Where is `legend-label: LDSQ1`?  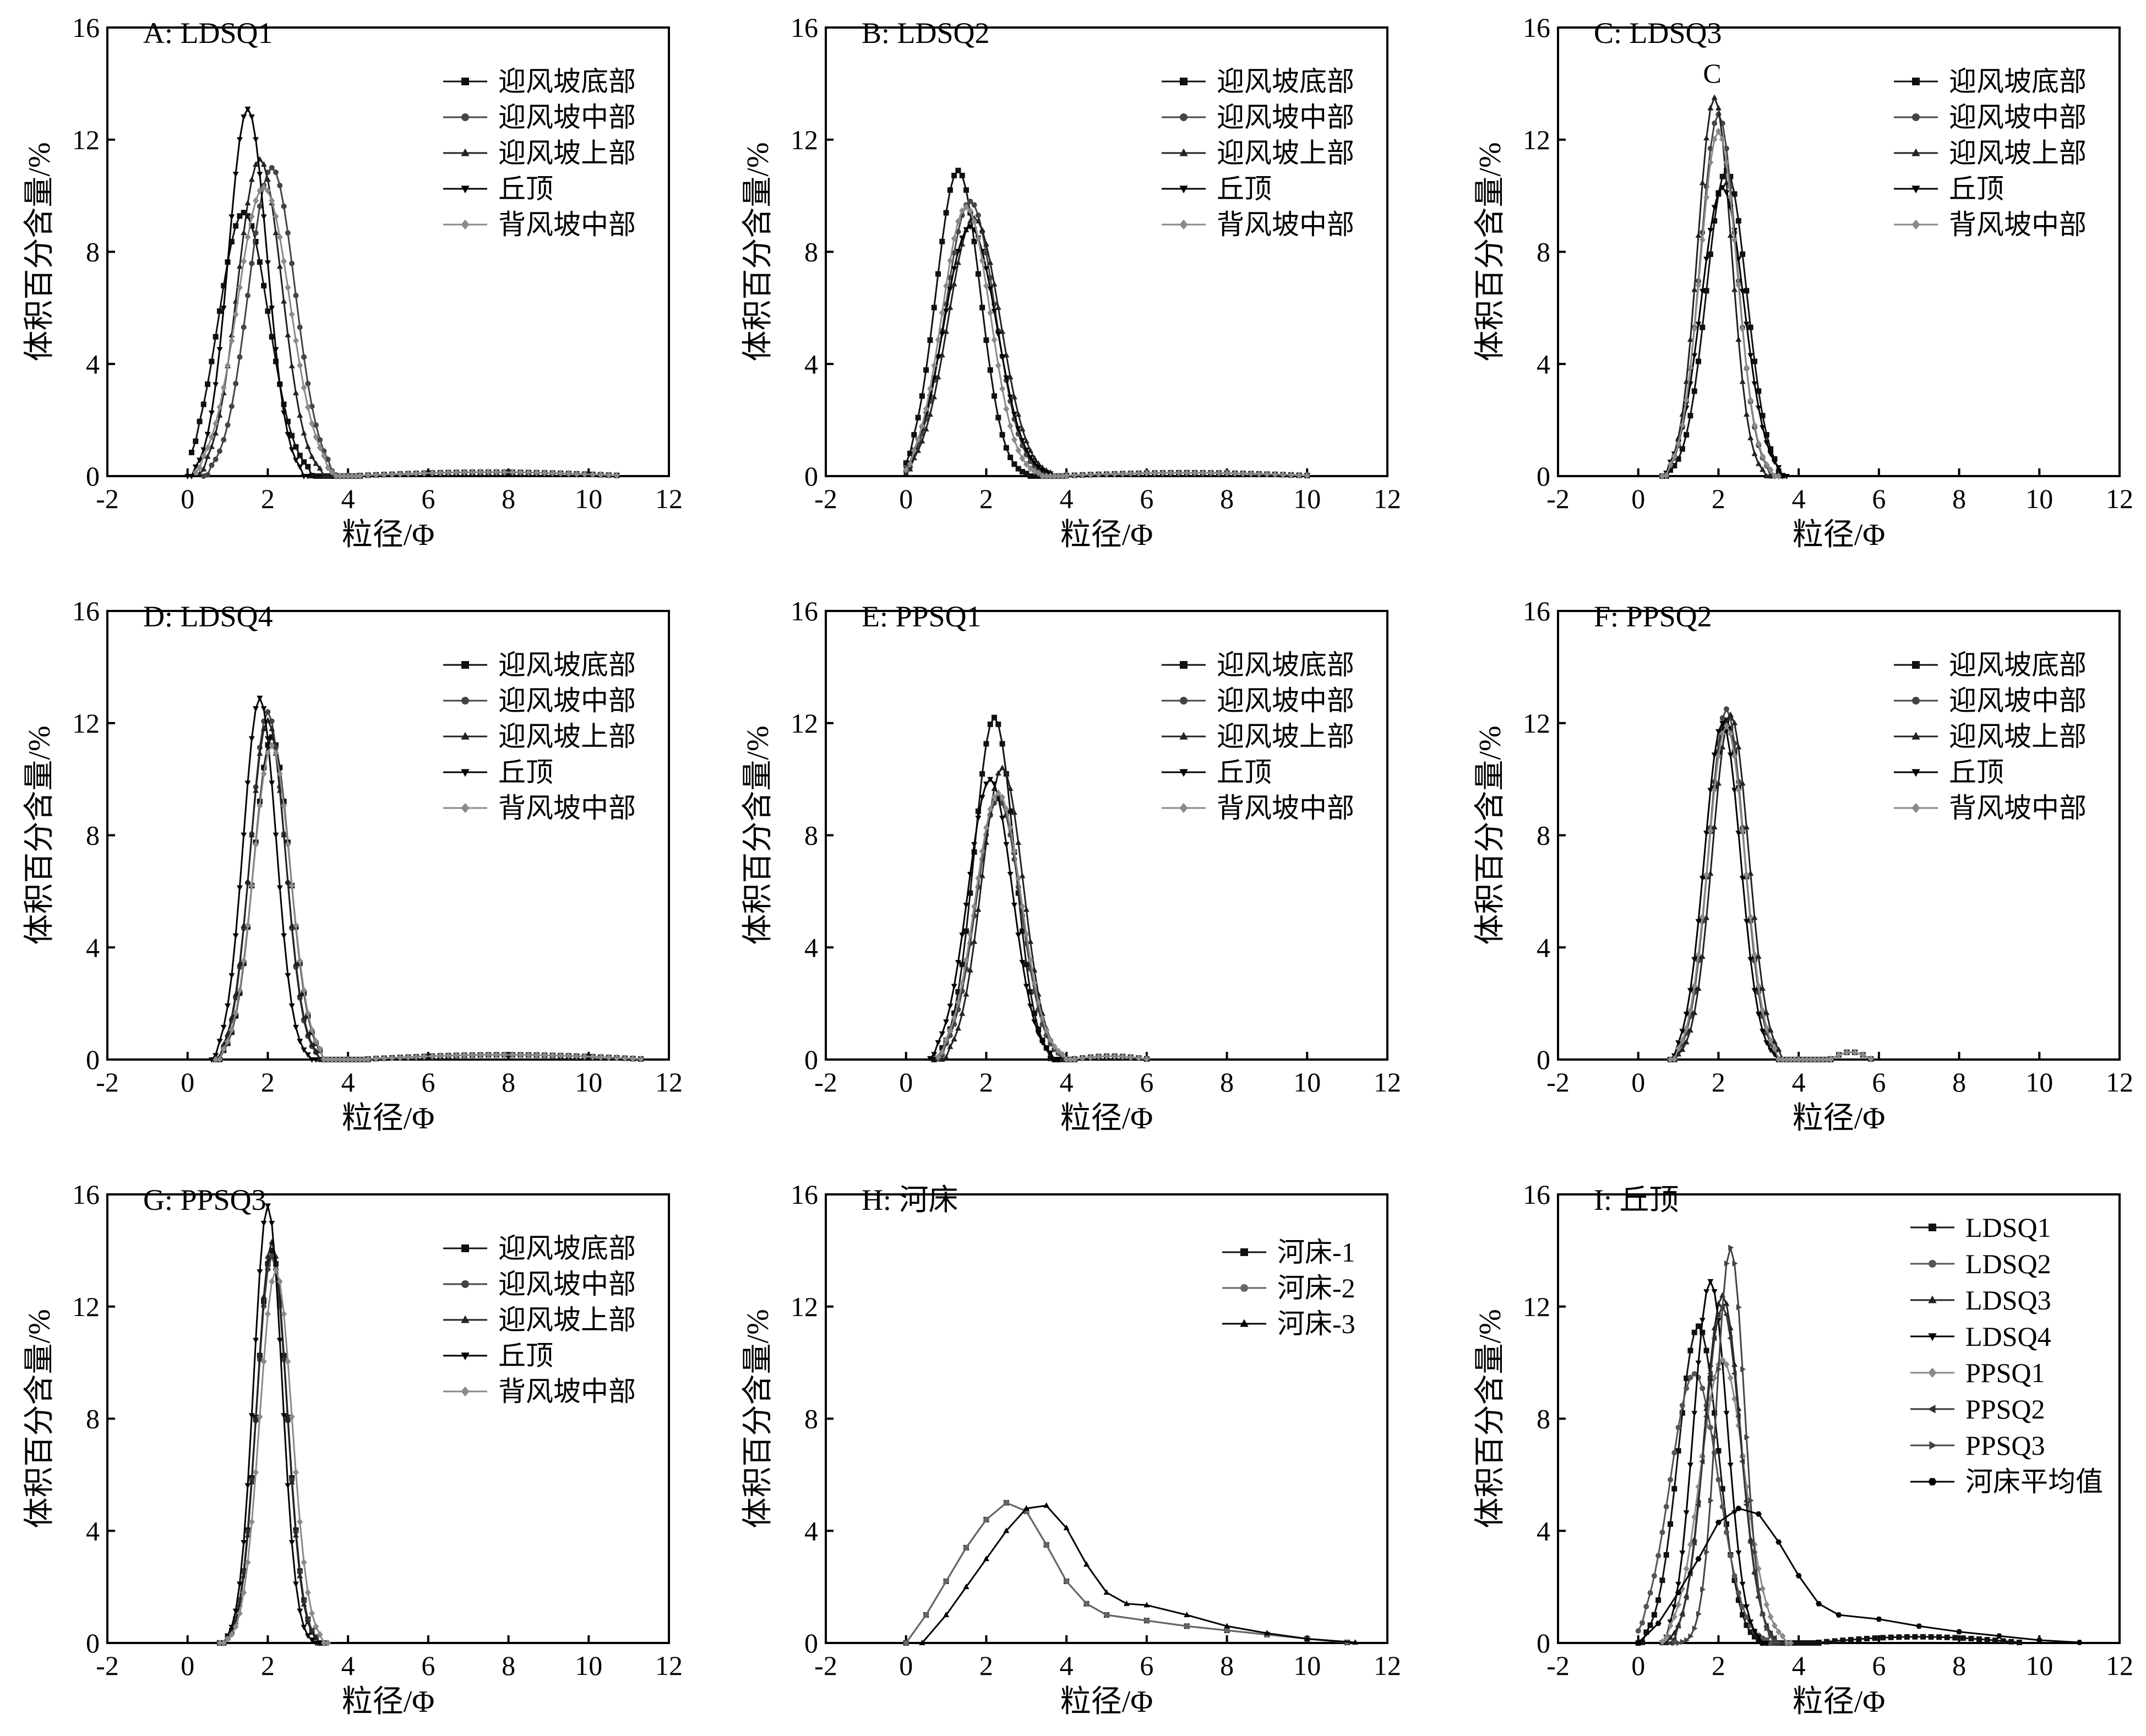
legend-label: LDSQ1 is located at coordinates (2008, 1228).